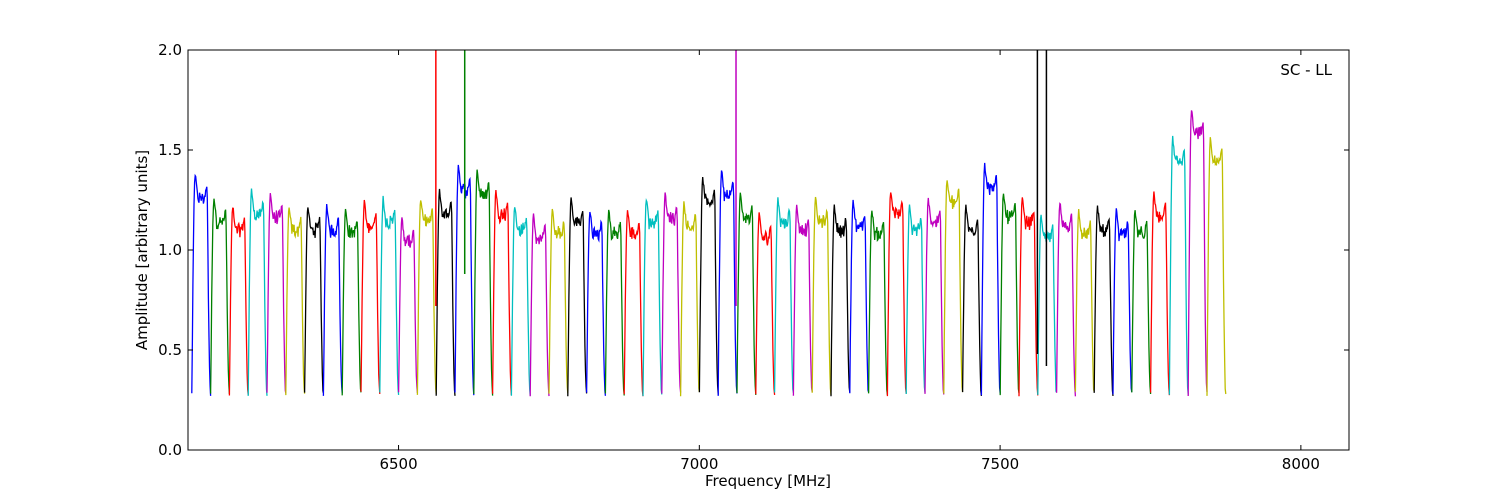  What do you see at coordinates (170, 150) in the screenshot?
I see `y-tick-label: 1.5` at bounding box center [170, 150].